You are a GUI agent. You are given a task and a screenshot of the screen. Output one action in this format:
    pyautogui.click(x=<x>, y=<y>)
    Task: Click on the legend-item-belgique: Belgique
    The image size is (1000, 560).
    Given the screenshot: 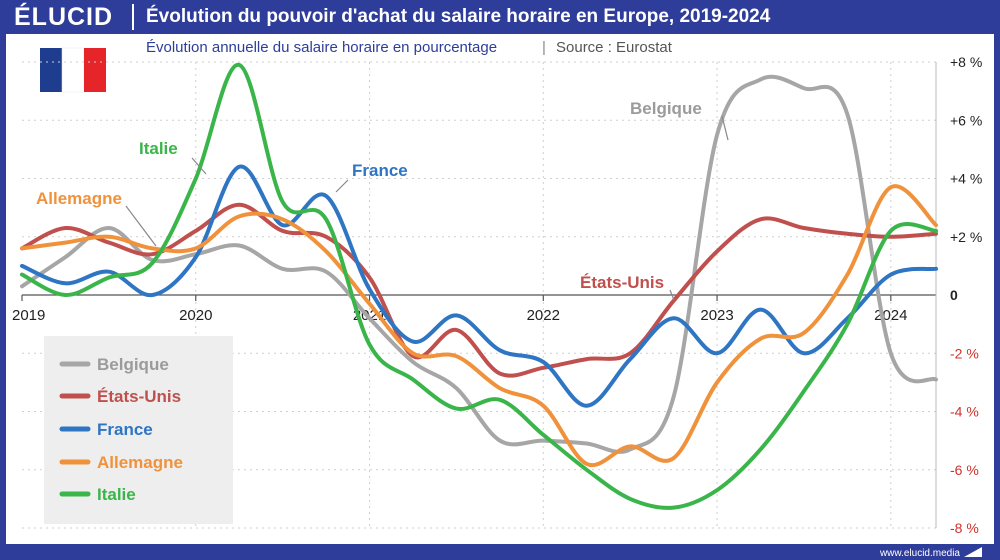 What is the action you would take?
    pyautogui.click(x=114, y=364)
    